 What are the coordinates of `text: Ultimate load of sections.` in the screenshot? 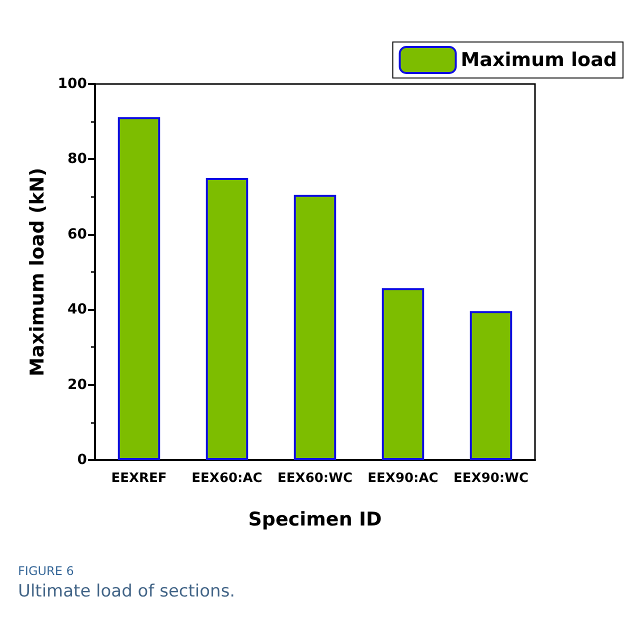 It's located at (127, 592).